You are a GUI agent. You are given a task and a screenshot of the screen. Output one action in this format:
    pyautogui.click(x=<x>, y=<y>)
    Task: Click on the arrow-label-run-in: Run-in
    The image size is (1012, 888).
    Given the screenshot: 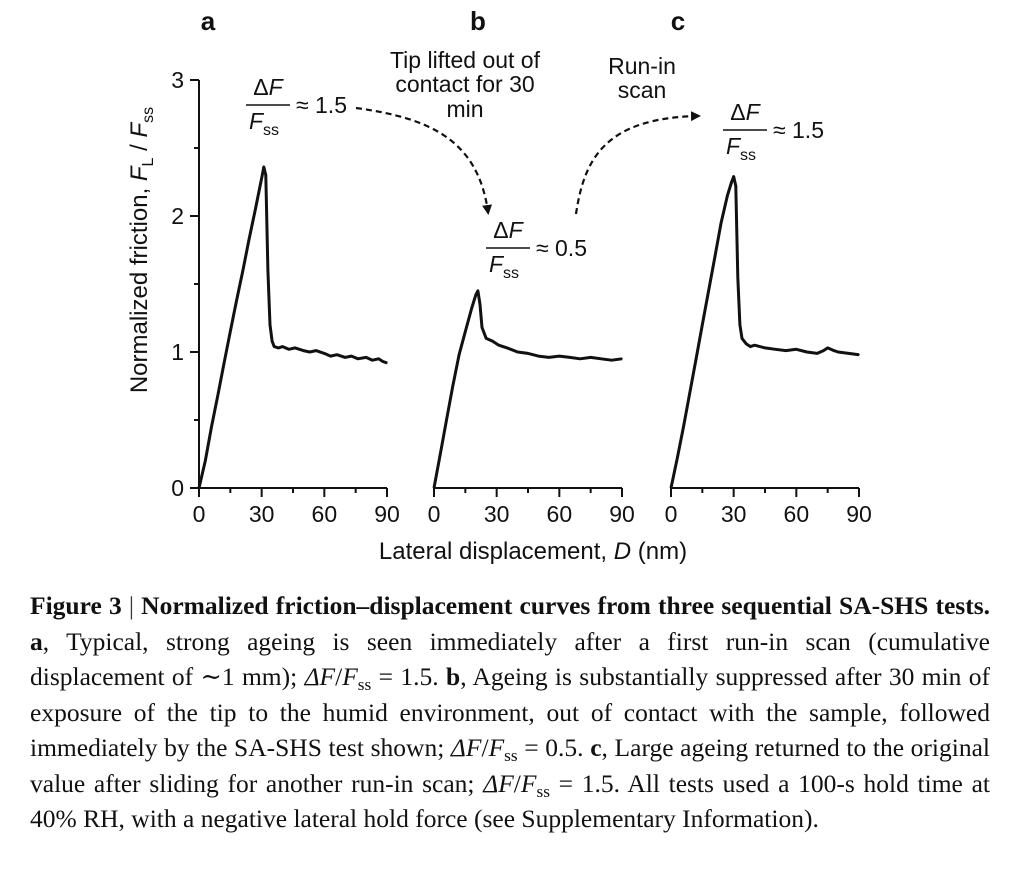 What is the action you would take?
    pyautogui.click(x=642, y=66)
    